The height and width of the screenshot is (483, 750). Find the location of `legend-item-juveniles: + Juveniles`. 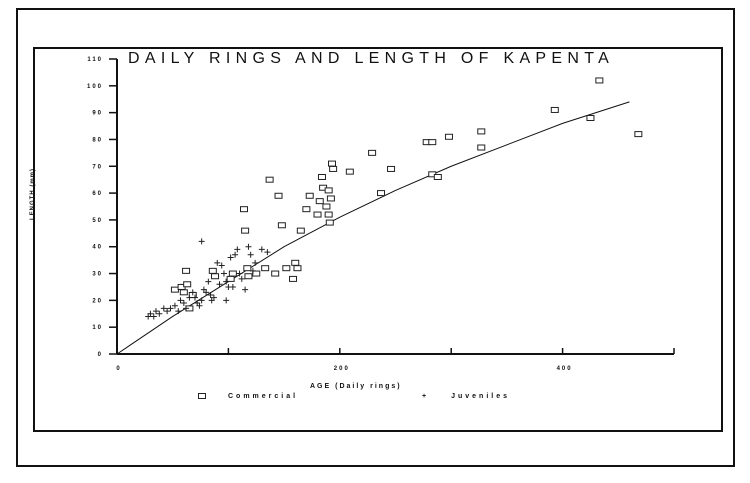

legend-item-juveniles: + Juveniles is located at coordinates (466, 396).